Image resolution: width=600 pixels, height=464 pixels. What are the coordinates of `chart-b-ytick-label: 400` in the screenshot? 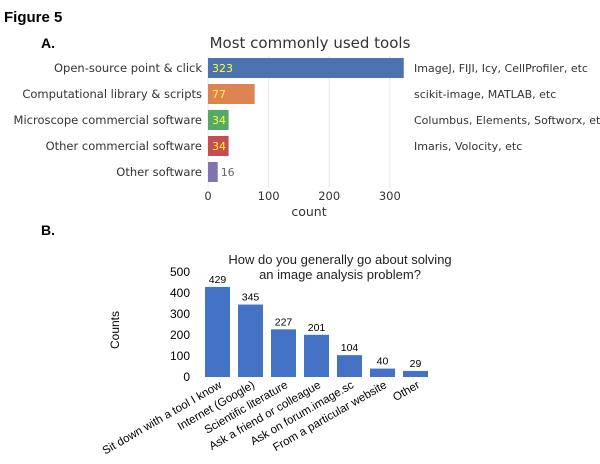 It's located at (180, 293).